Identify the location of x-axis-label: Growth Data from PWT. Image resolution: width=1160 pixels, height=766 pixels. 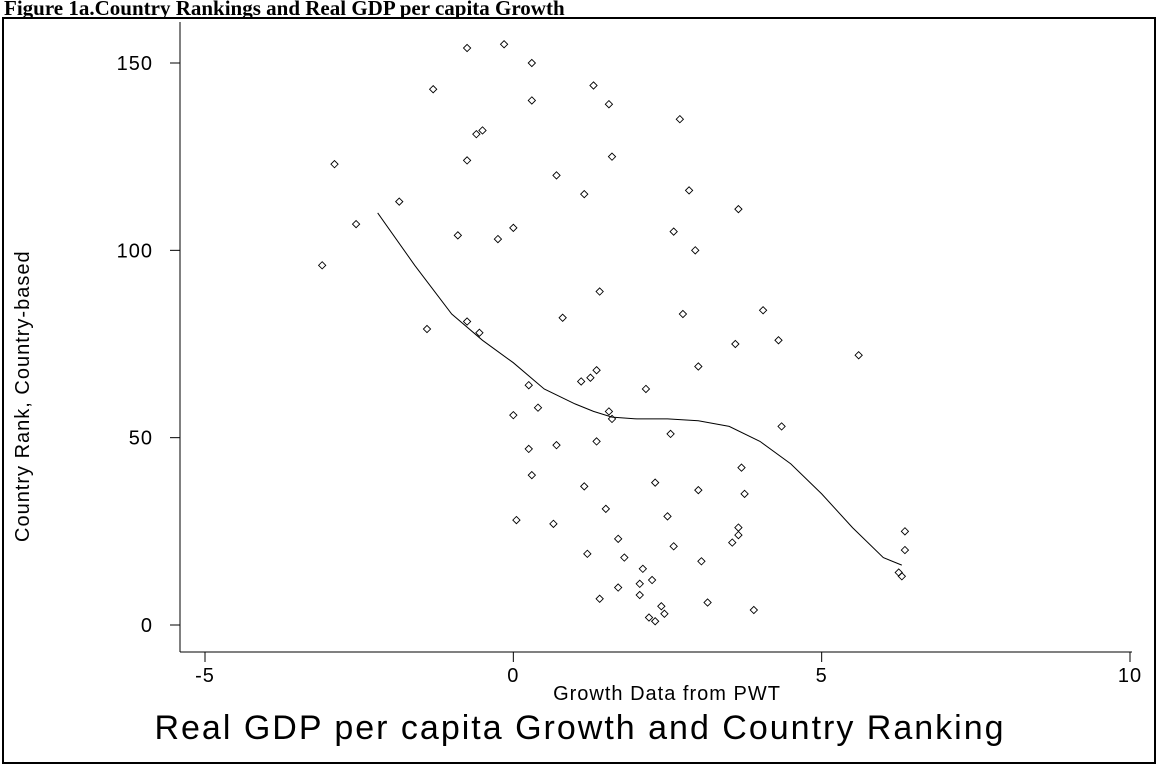
(667, 694).